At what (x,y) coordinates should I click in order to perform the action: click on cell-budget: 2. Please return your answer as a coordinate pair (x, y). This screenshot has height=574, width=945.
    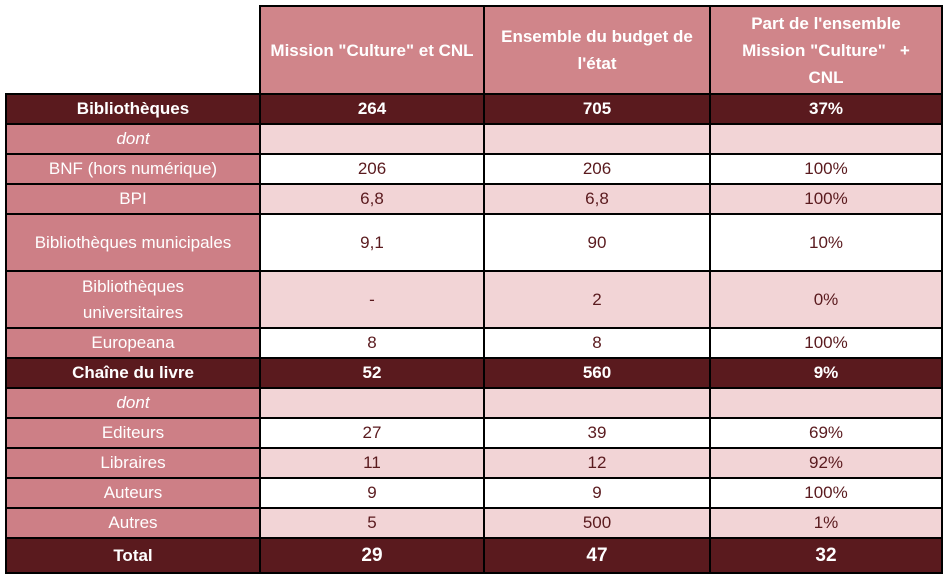
    Looking at the image, I should click on (597, 299).